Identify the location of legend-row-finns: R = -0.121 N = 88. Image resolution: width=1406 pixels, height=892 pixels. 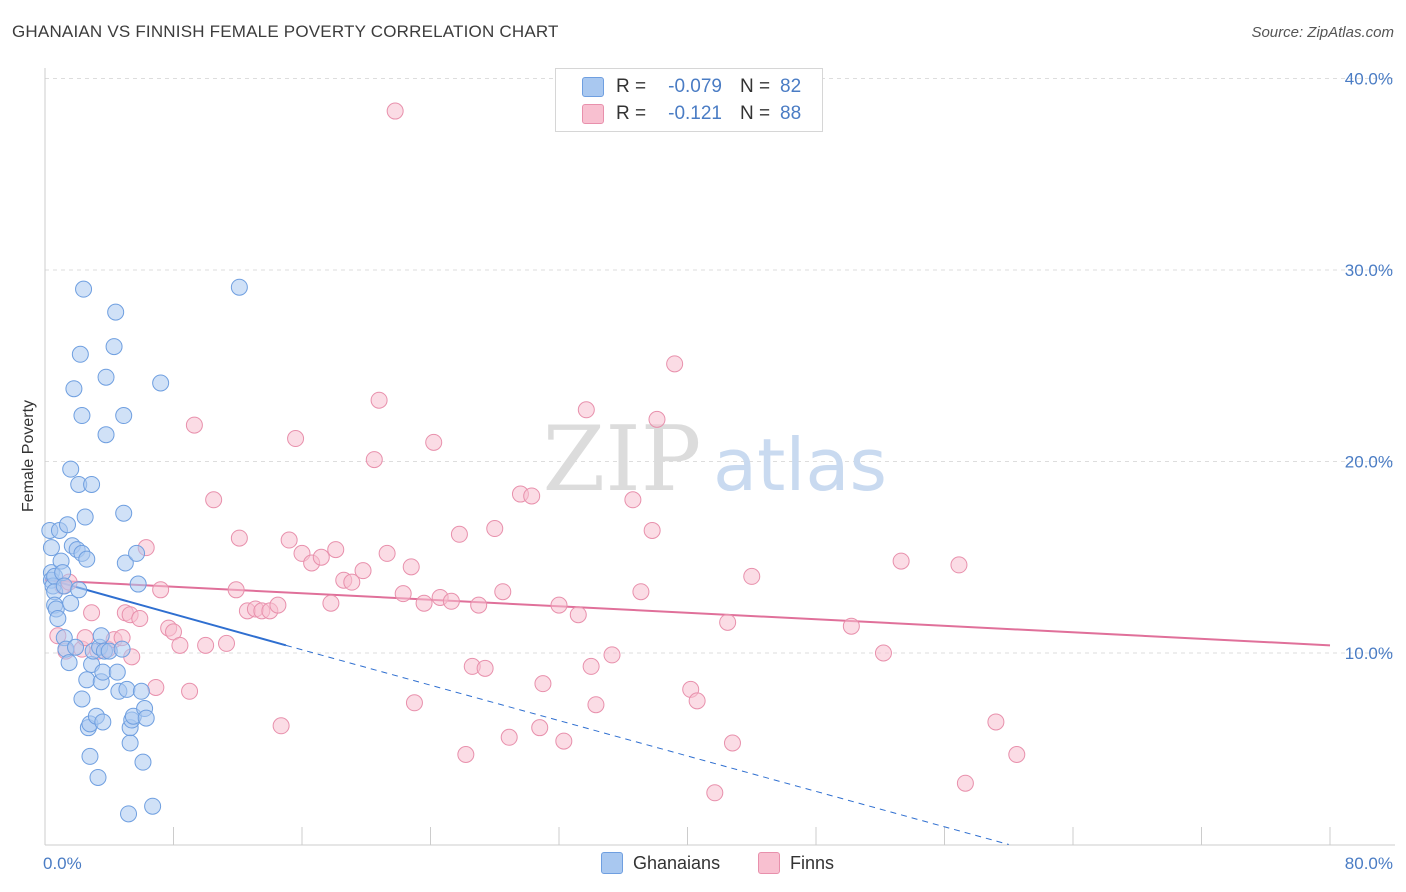
(691, 114).